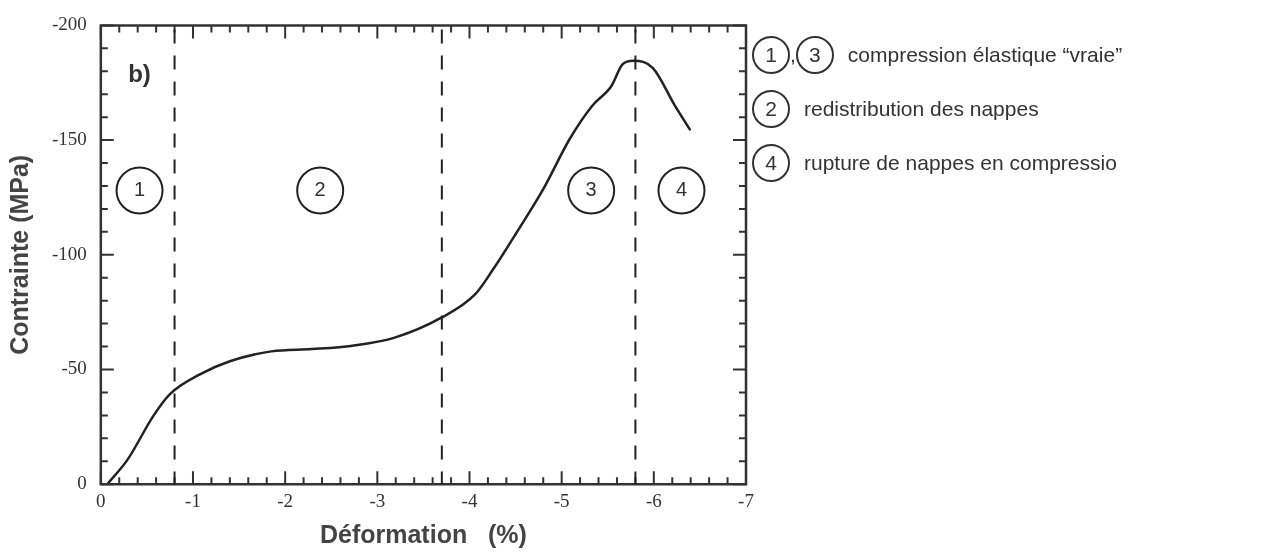  What do you see at coordinates (139, 189) in the screenshot?
I see `annotation: 1` at bounding box center [139, 189].